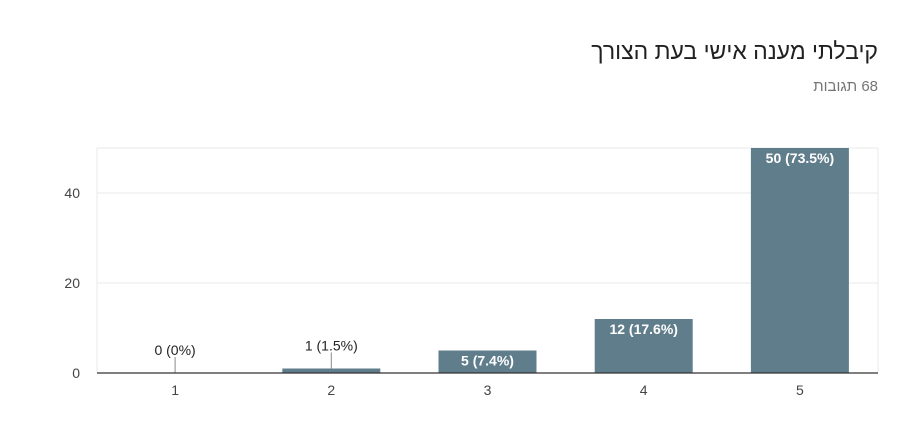 This screenshot has height=439, width=913. Describe the element at coordinates (800, 390) in the screenshot. I see `x-tick-label: 5` at that location.